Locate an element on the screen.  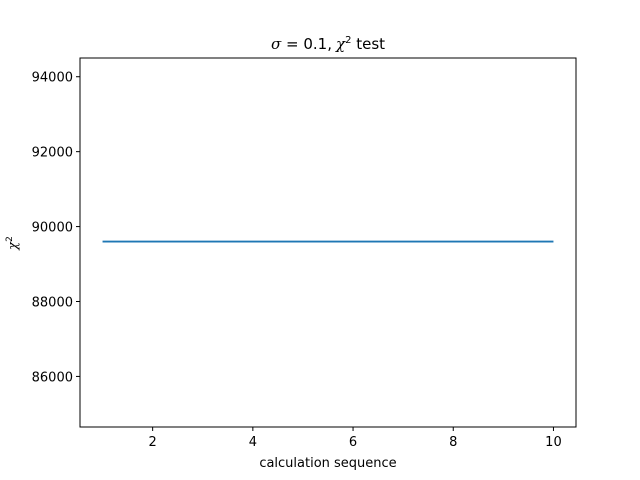
y-ticks: 86000 88000 90000 92000 94000 is located at coordinates (56, 228).